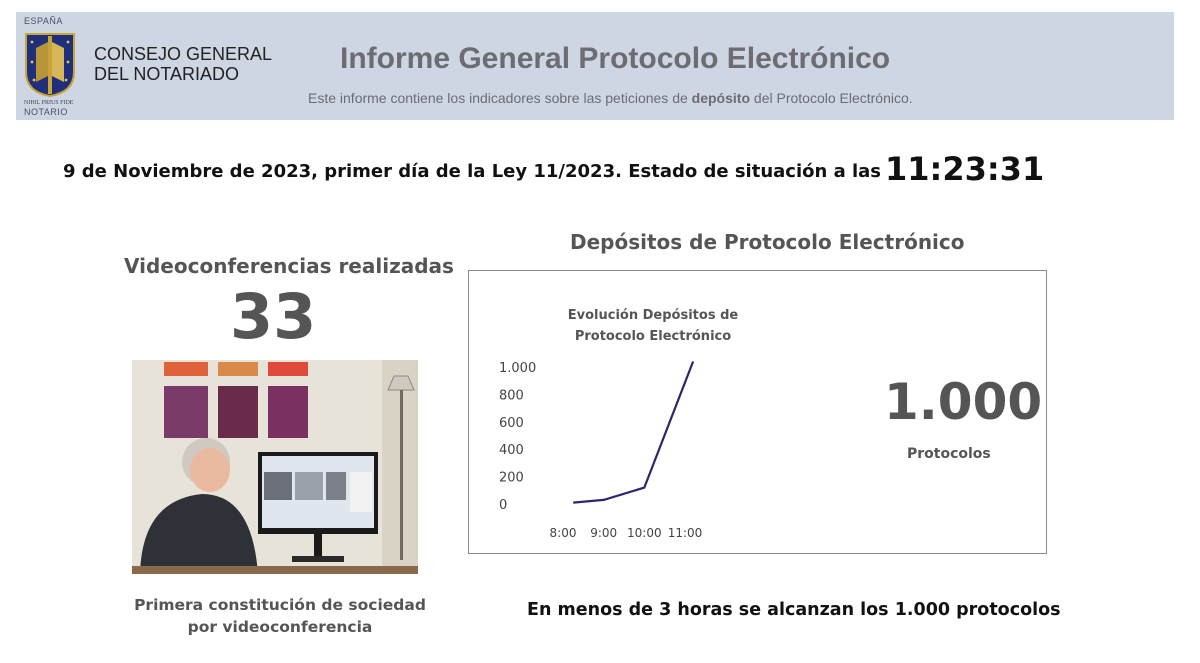  Describe the element at coordinates (831, 98) in the screenshot. I see `subtitle-post: del Protocolo Electrónico.` at that location.